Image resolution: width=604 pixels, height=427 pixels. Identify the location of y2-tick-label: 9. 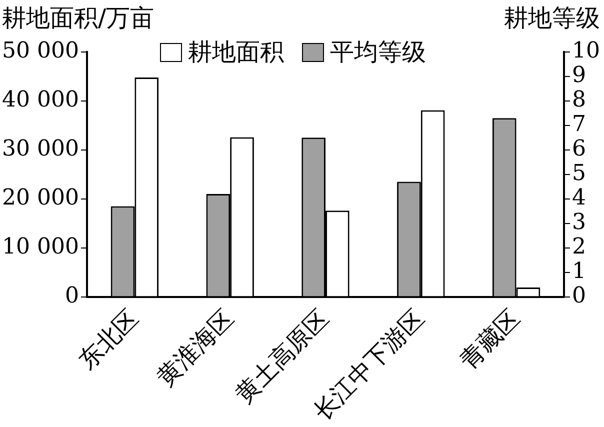
(579, 75).